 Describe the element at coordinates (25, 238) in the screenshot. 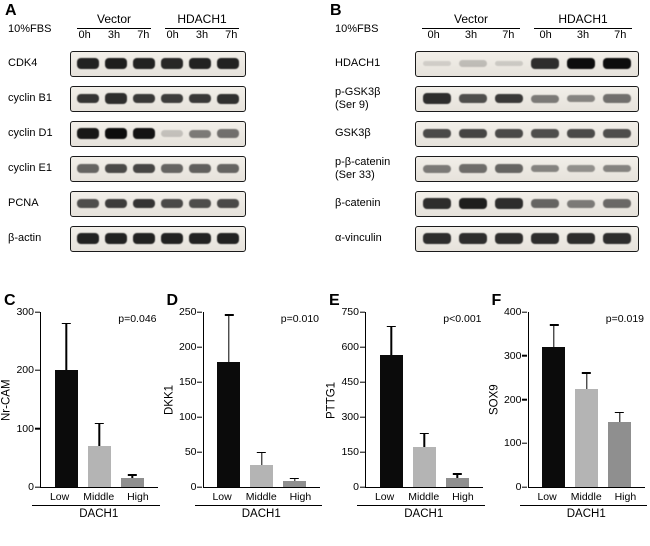

I see `protein-label: β-actin` at that location.